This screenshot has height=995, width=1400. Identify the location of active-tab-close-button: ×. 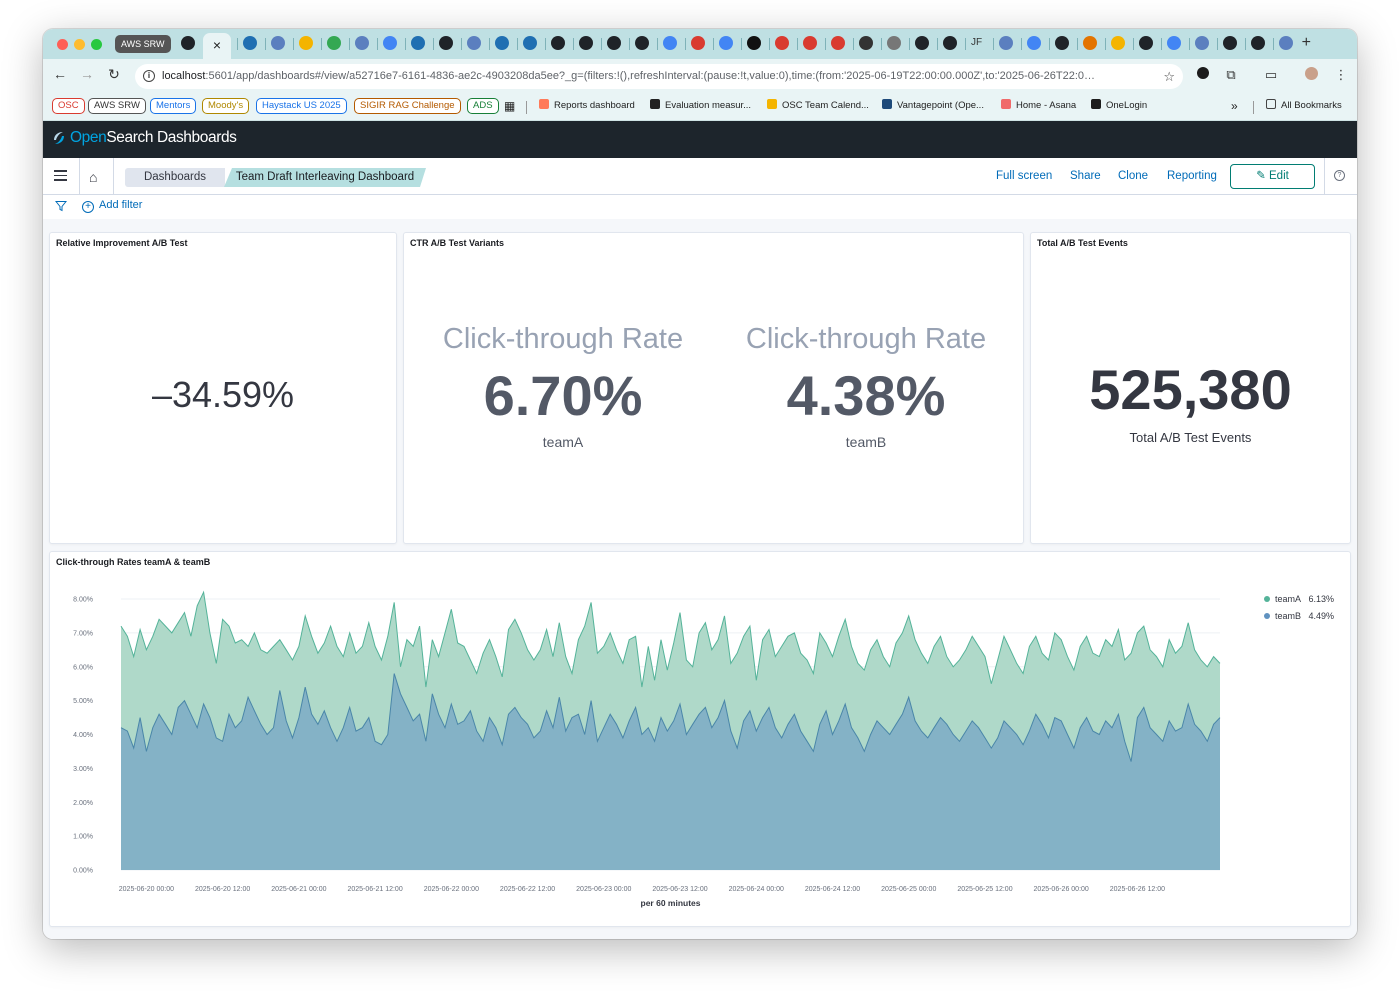
(217, 46).